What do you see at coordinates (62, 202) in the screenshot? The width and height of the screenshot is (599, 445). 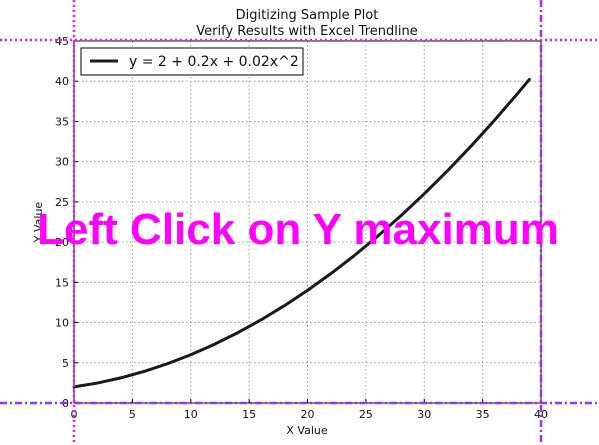 I see `y-tick-label: 25` at bounding box center [62, 202].